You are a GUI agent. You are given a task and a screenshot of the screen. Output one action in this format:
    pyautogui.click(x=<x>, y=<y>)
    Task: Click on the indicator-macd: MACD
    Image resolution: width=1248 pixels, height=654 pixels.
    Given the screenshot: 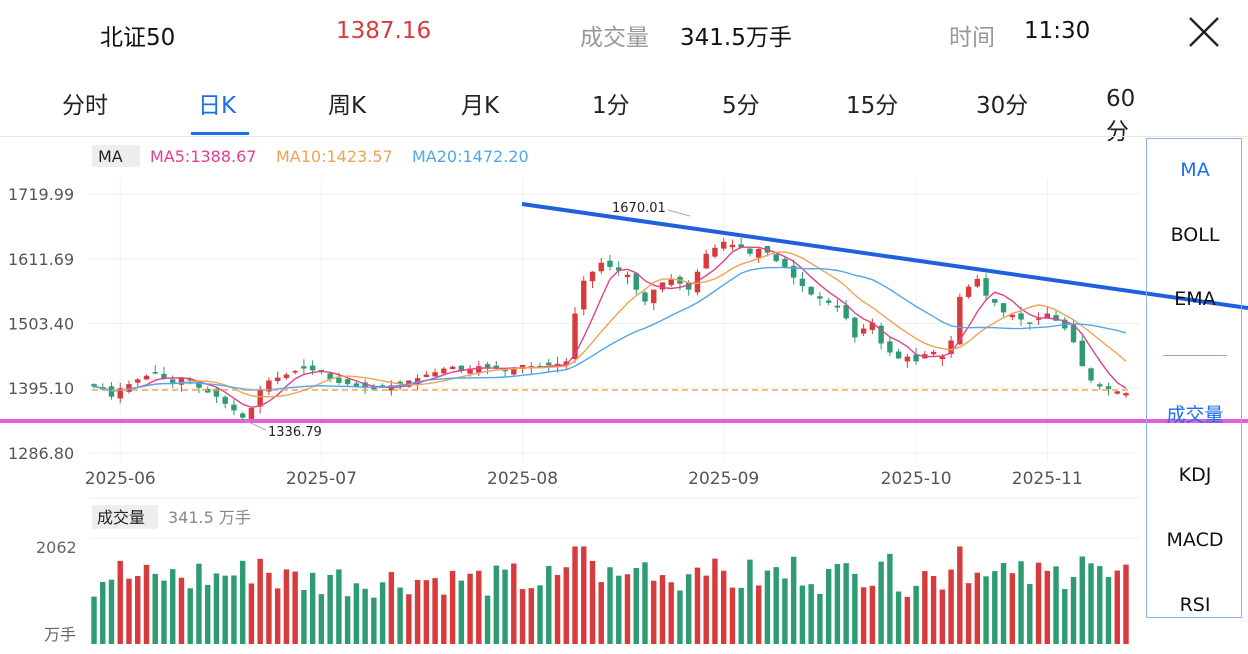 What is the action you would take?
    pyautogui.click(x=1195, y=540)
    